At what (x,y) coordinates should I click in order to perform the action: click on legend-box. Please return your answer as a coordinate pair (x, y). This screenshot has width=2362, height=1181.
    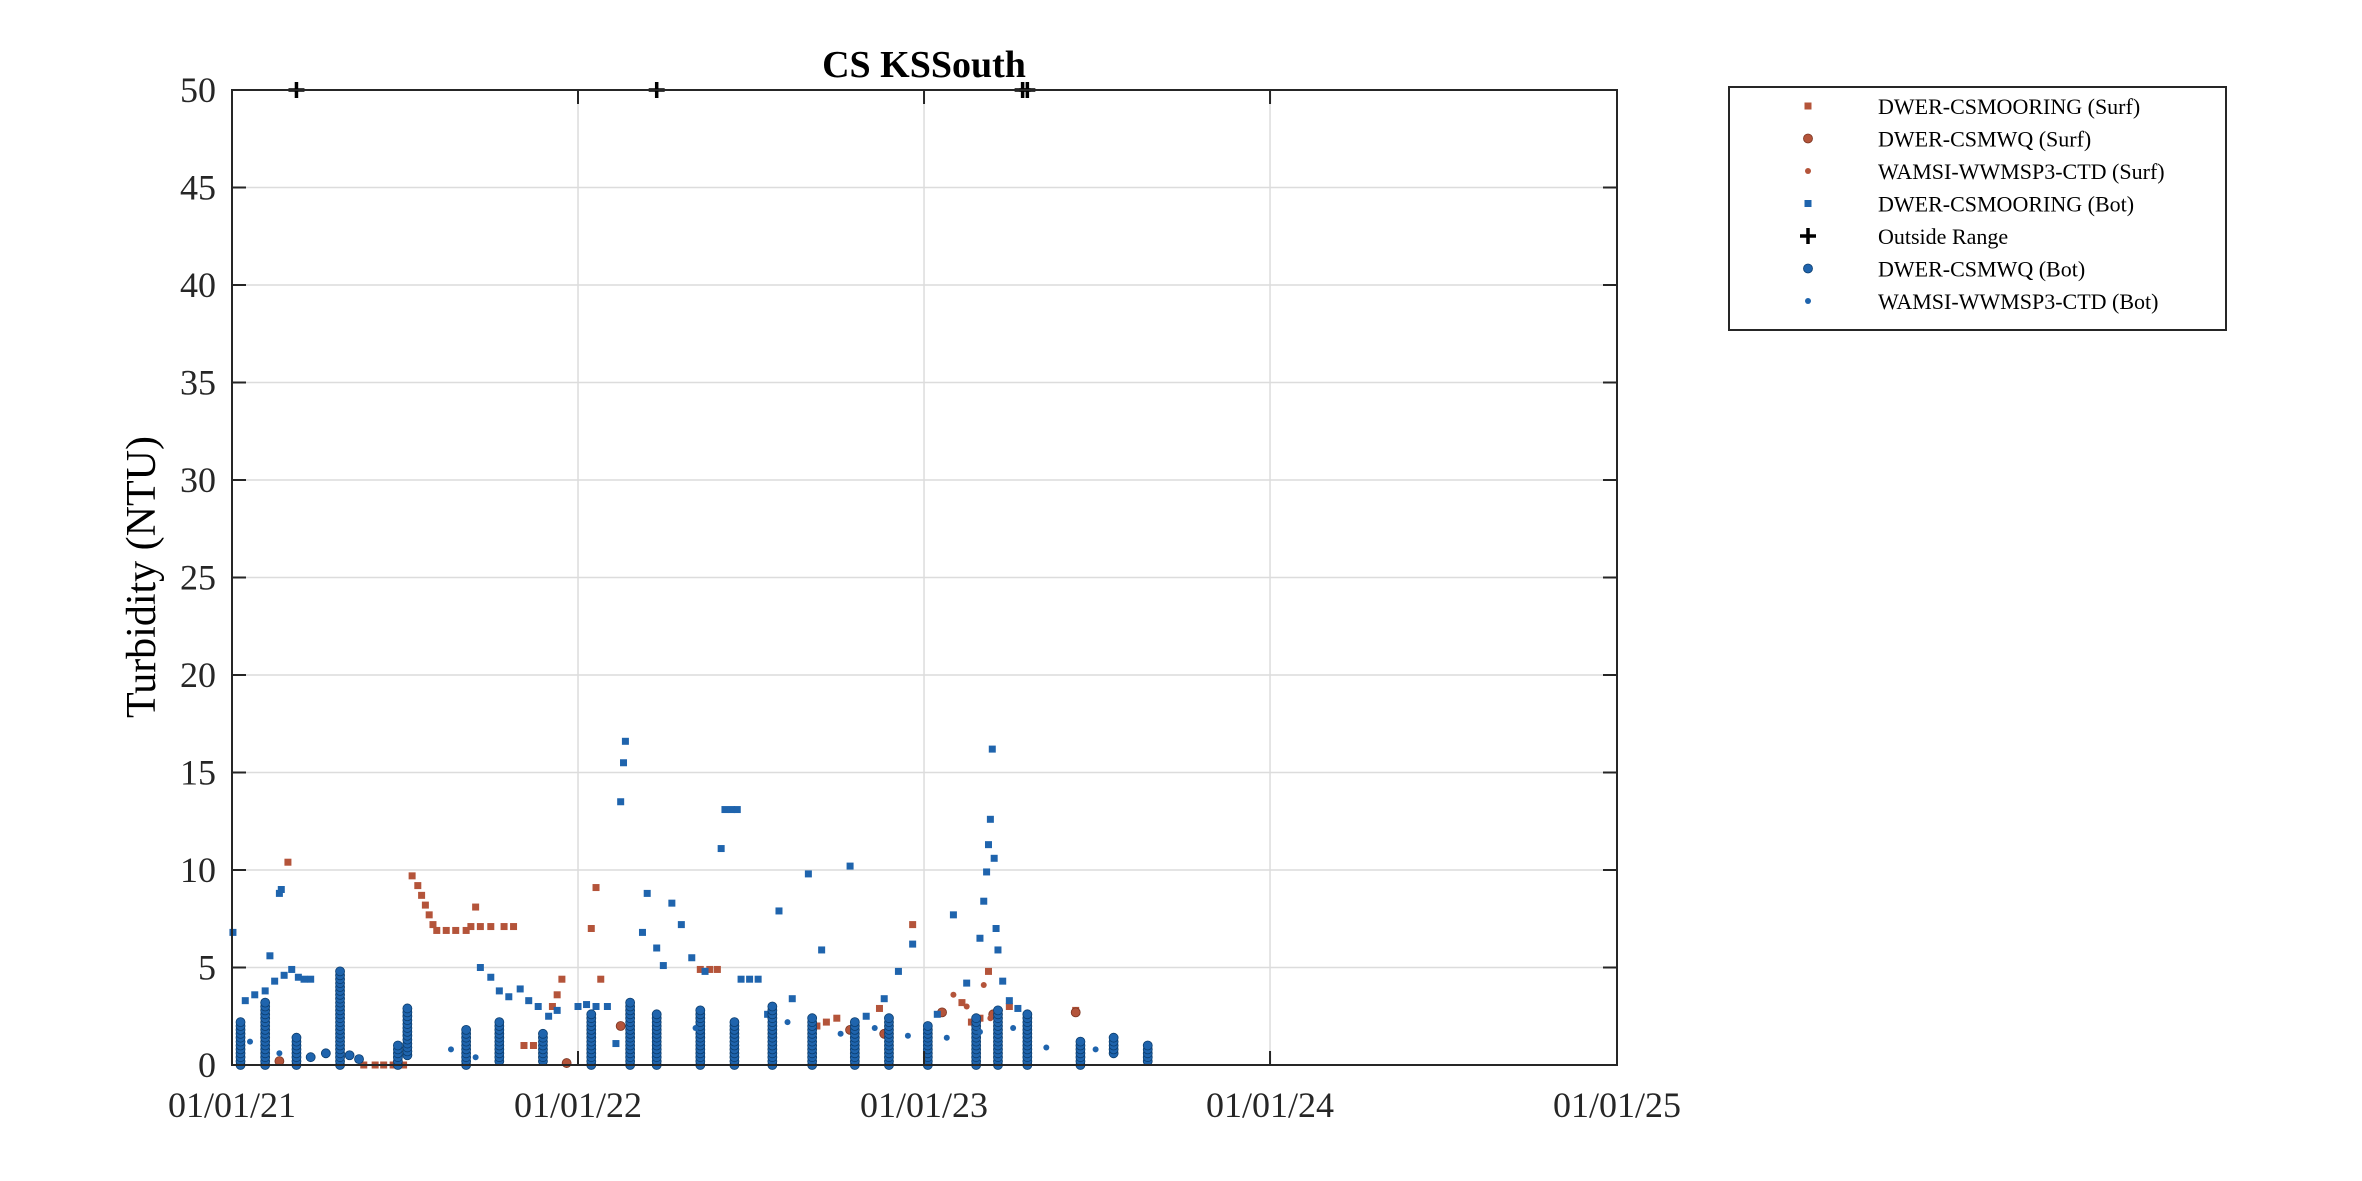
    Looking at the image, I should click on (1977, 208).